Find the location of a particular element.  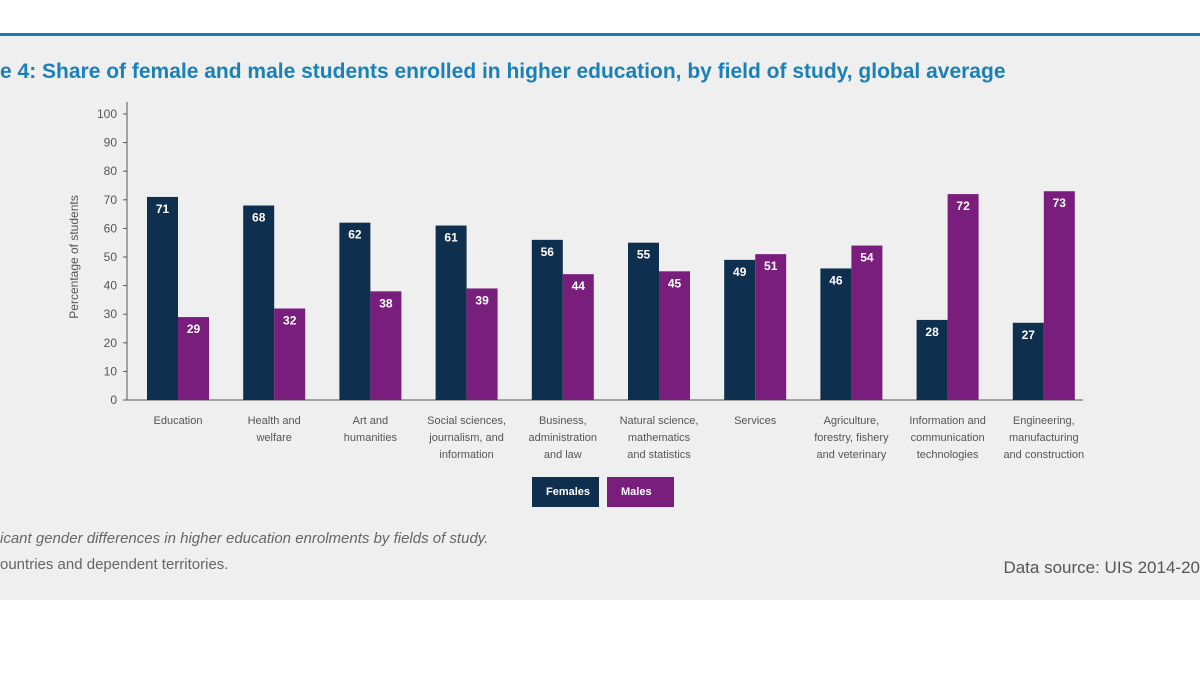

y-axis-label: Percentage of students is located at coordinates (74, 256).